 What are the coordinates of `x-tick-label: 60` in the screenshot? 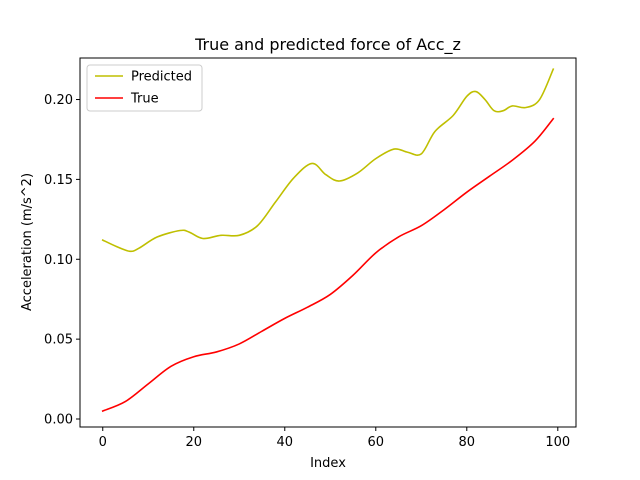 It's located at (376, 442).